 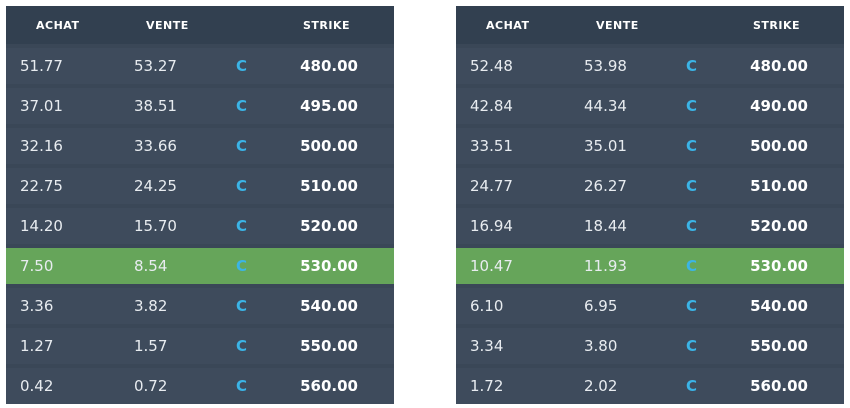 I want to click on achat-cell: 6.10, so click(x=487, y=306).